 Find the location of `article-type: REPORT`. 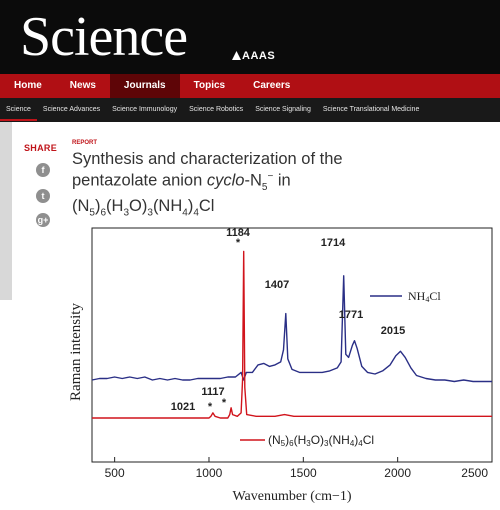

article-type: REPORT is located at coordinates (85, 143).